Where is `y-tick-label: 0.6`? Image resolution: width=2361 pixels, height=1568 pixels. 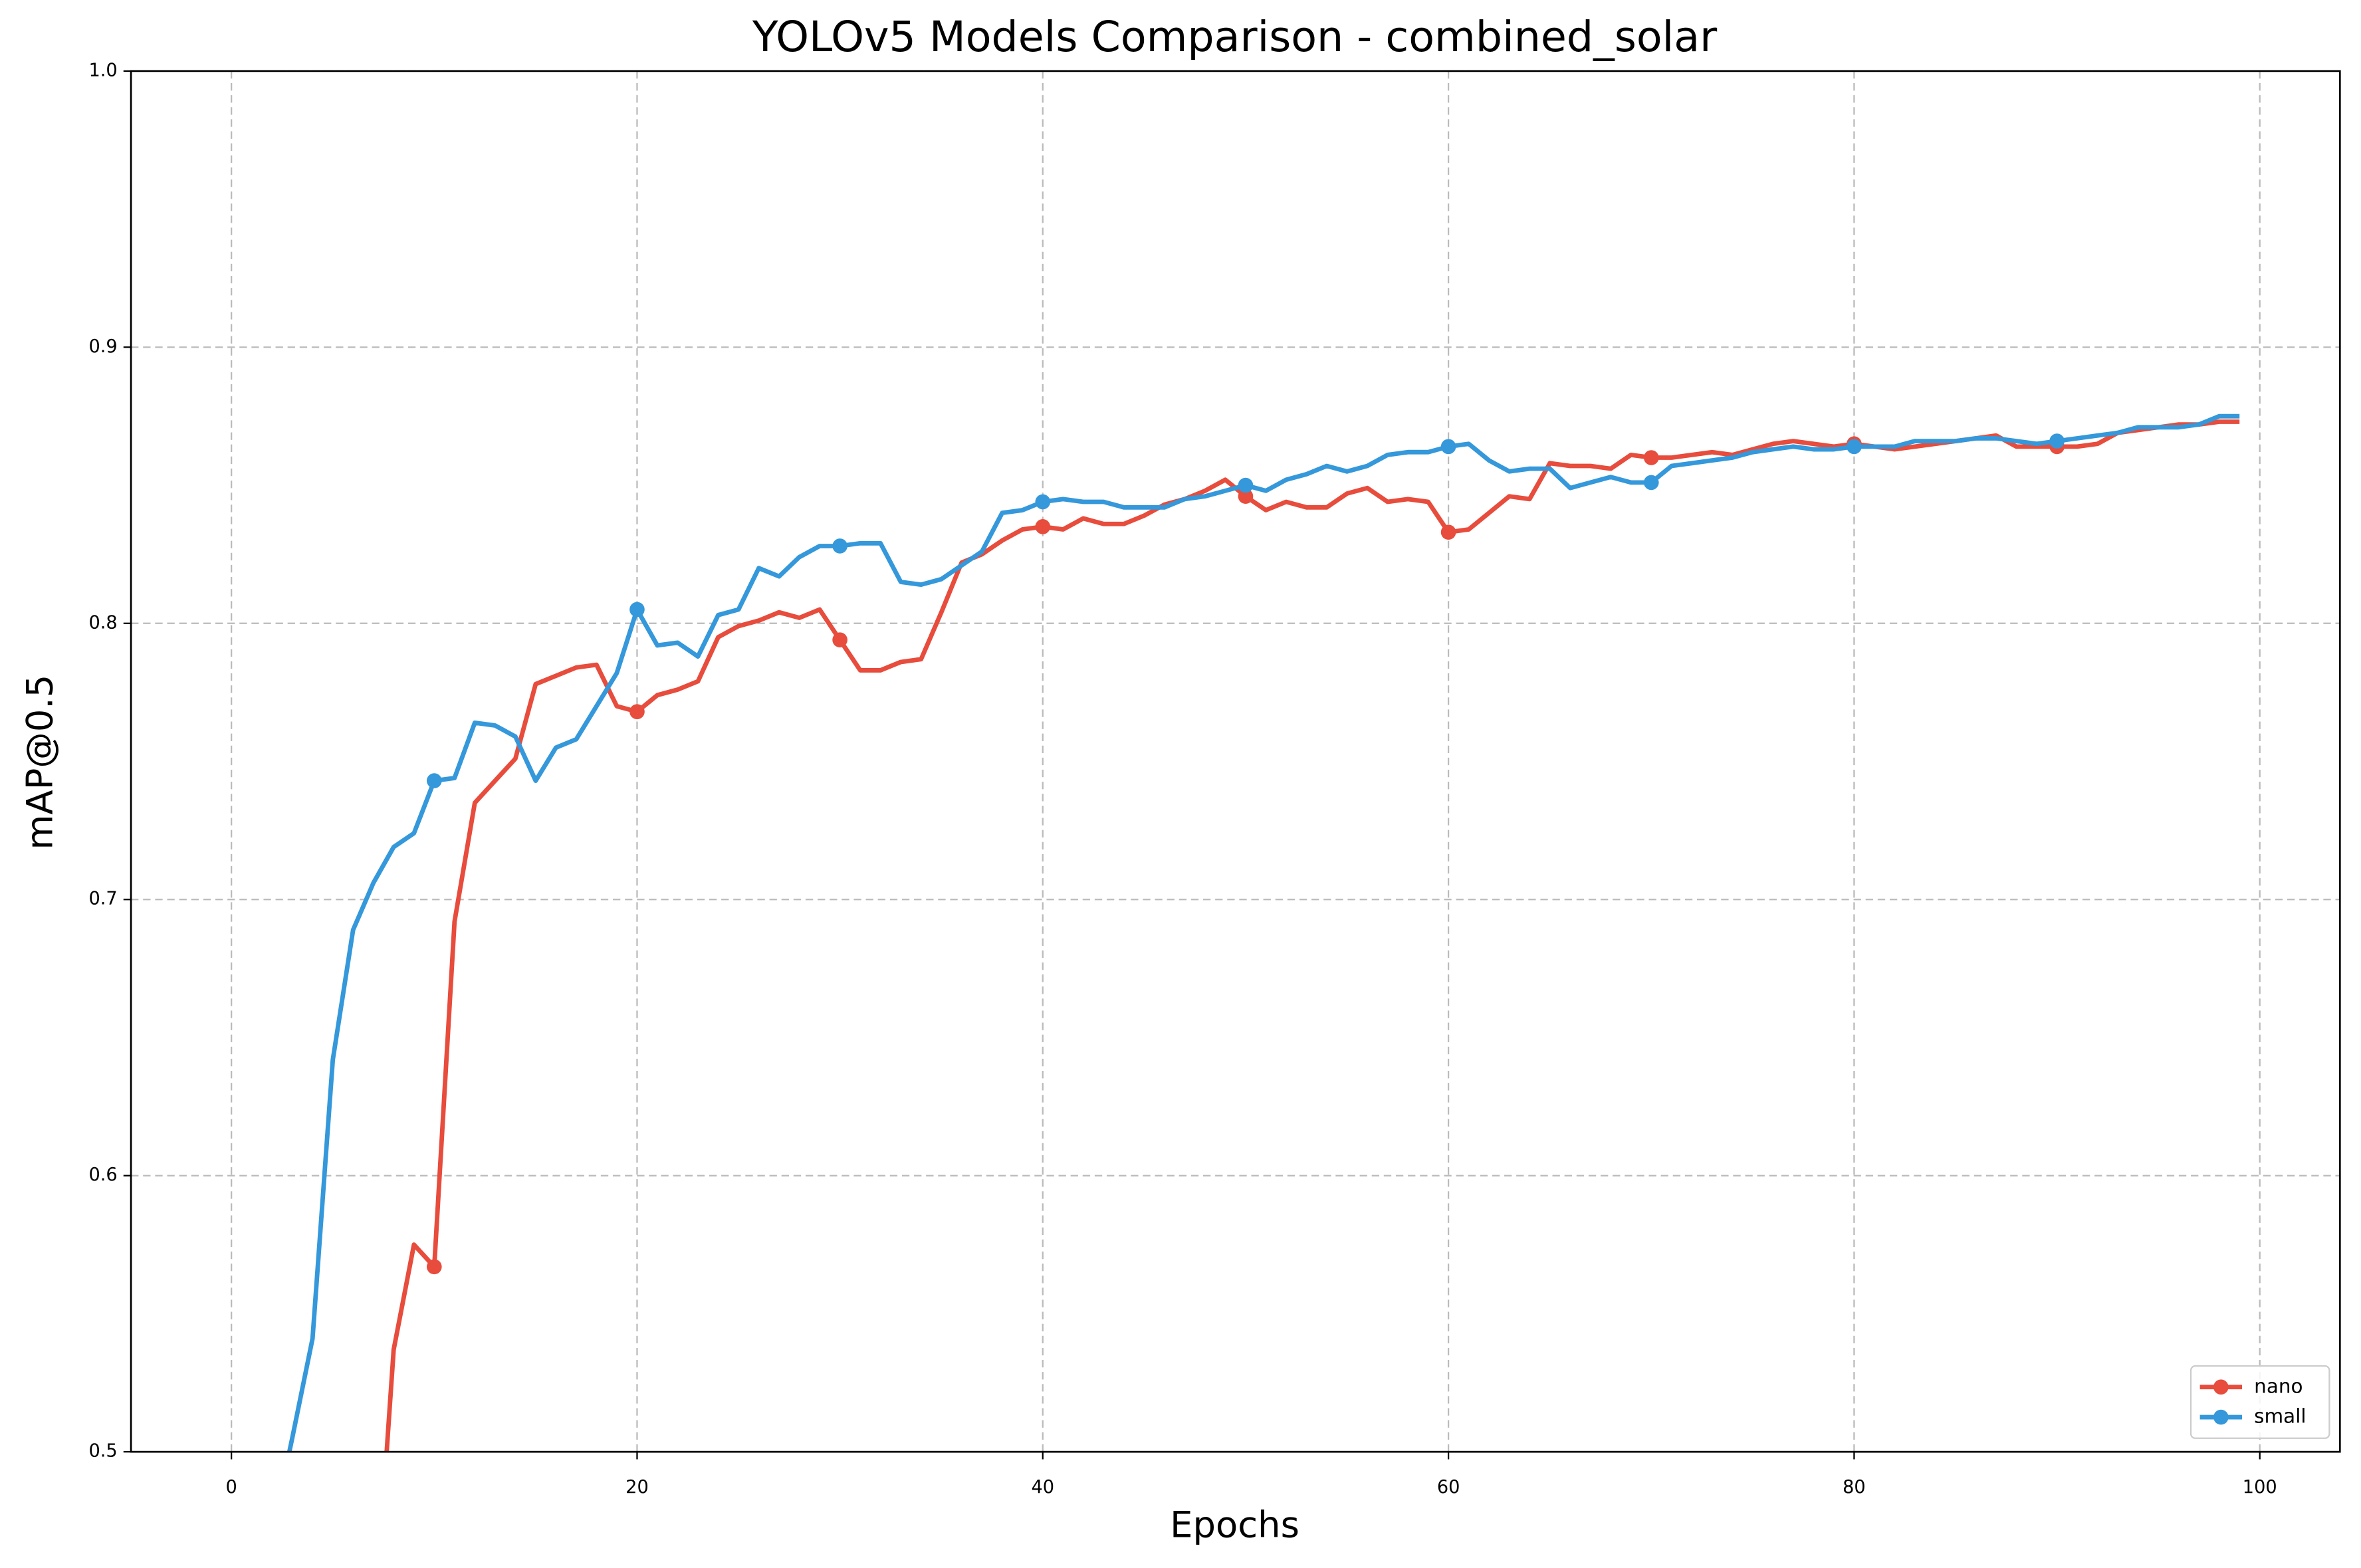
y-tick-label: 0.6 is located at coordinates (102, 1175).